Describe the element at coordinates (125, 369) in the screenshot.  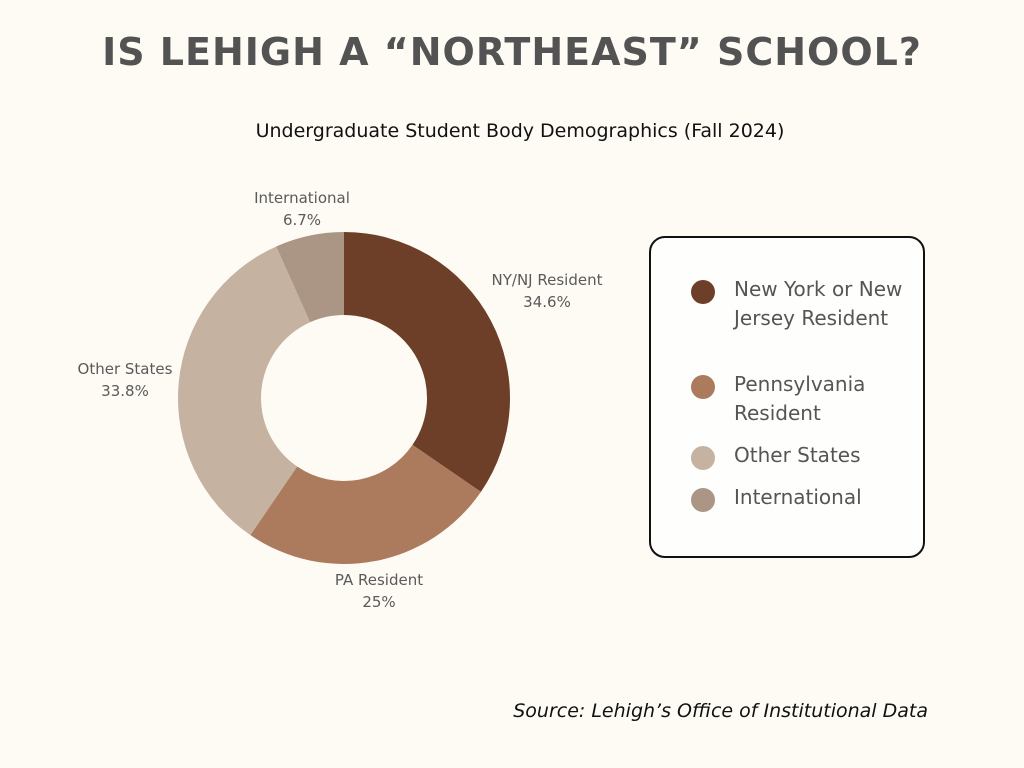
I see `slice-label-other-states: Other States` at that location.